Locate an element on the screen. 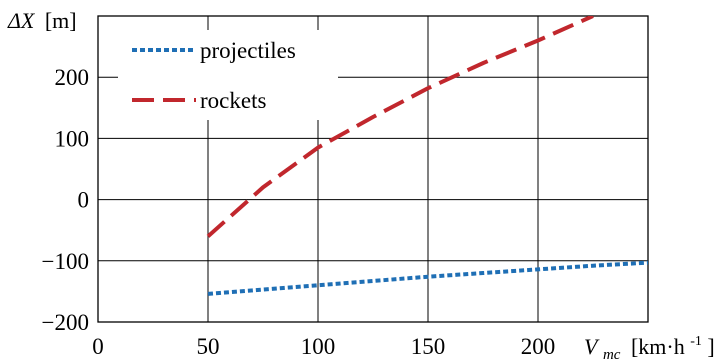  legend-label-projectiles: projectiles is located at coordinates (248, 50).